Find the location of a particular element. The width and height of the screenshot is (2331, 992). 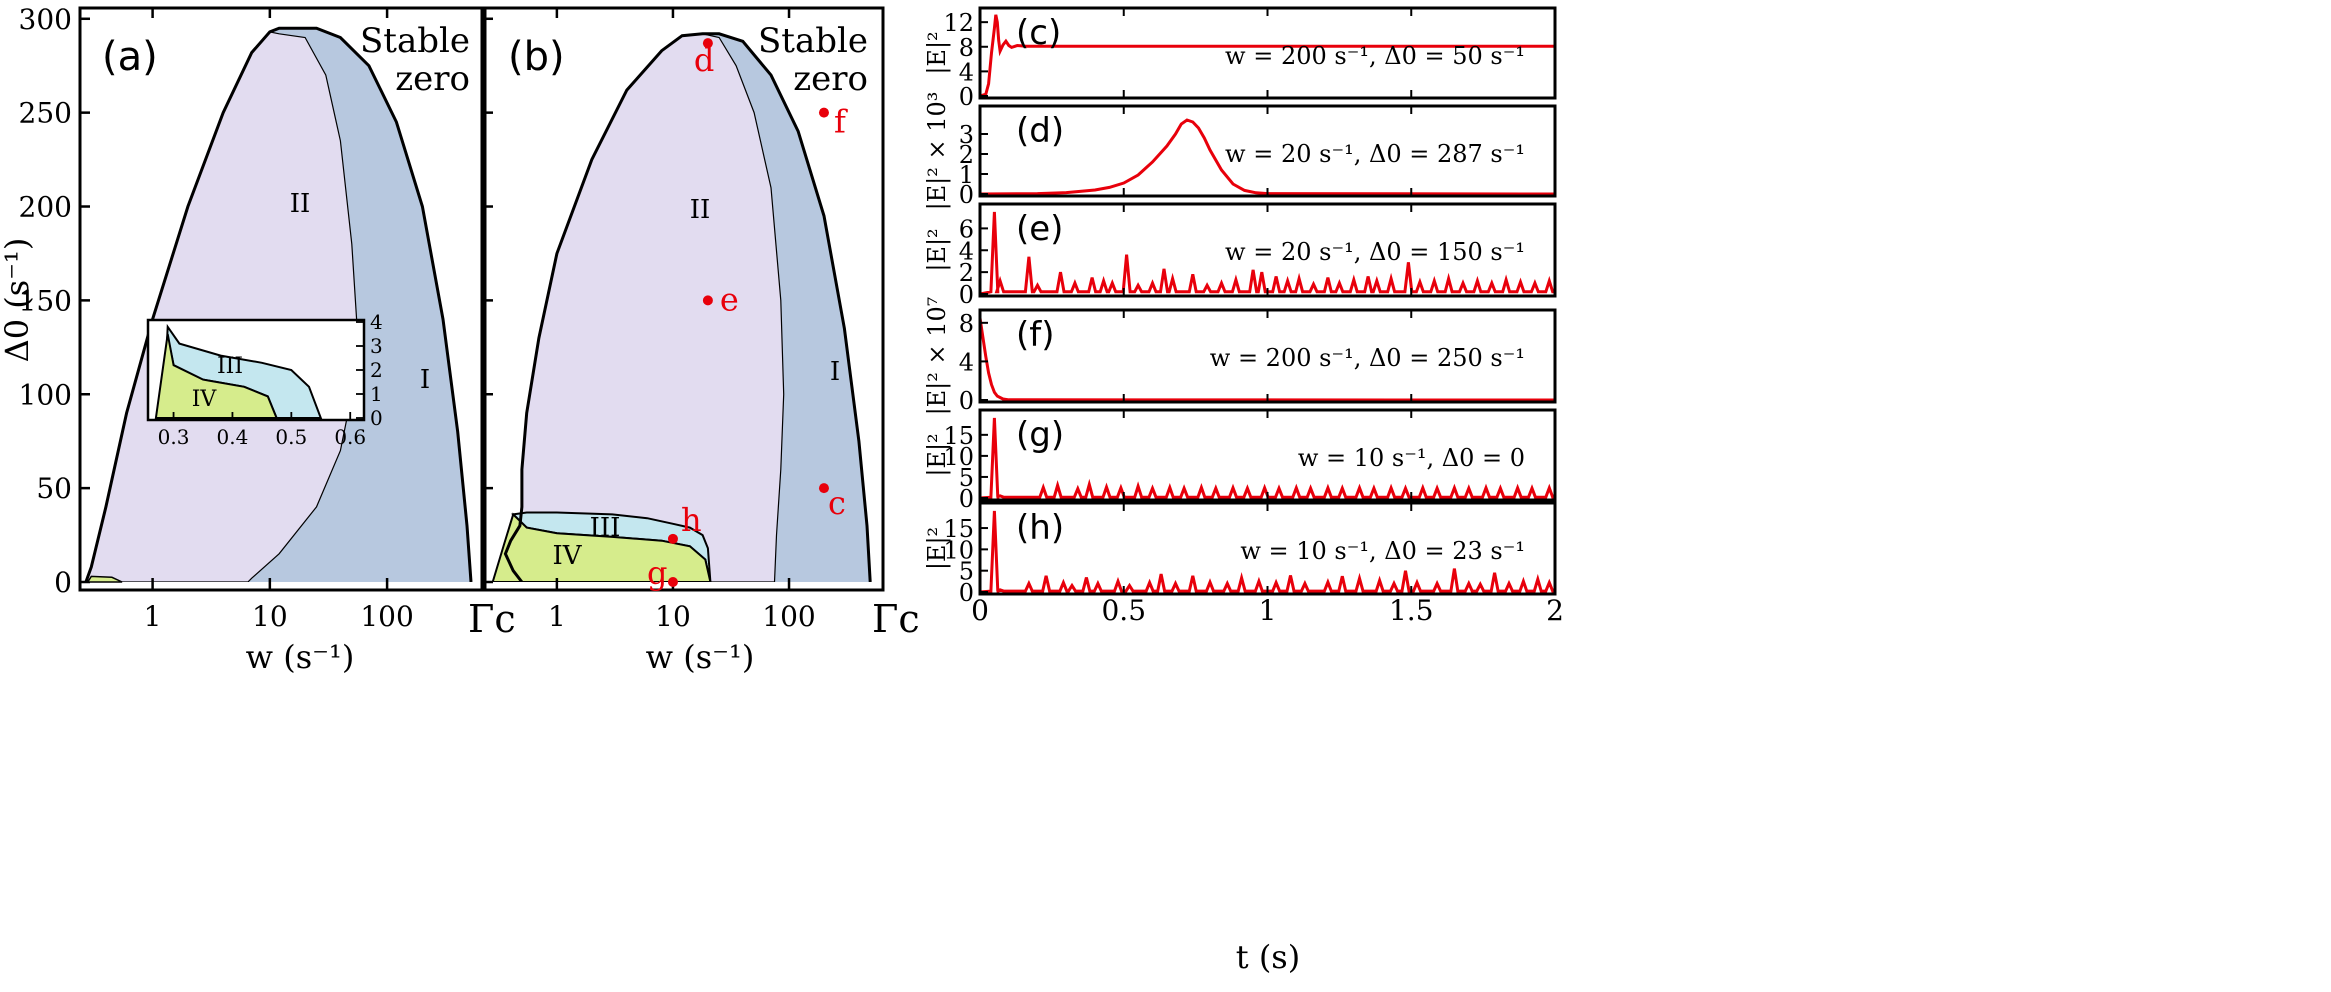

time-x-ticks: 0 0.5 1 1.5 2 is located at coordinates (1267, 610).